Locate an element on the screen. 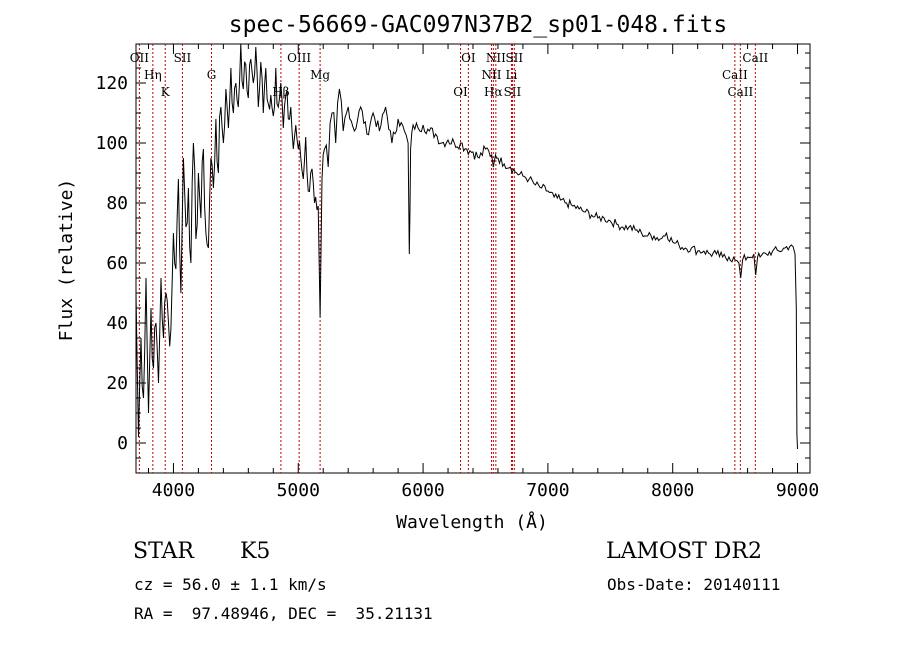  obs-date: Obs-Date: 20140111 is located at coordinates (694, 584).